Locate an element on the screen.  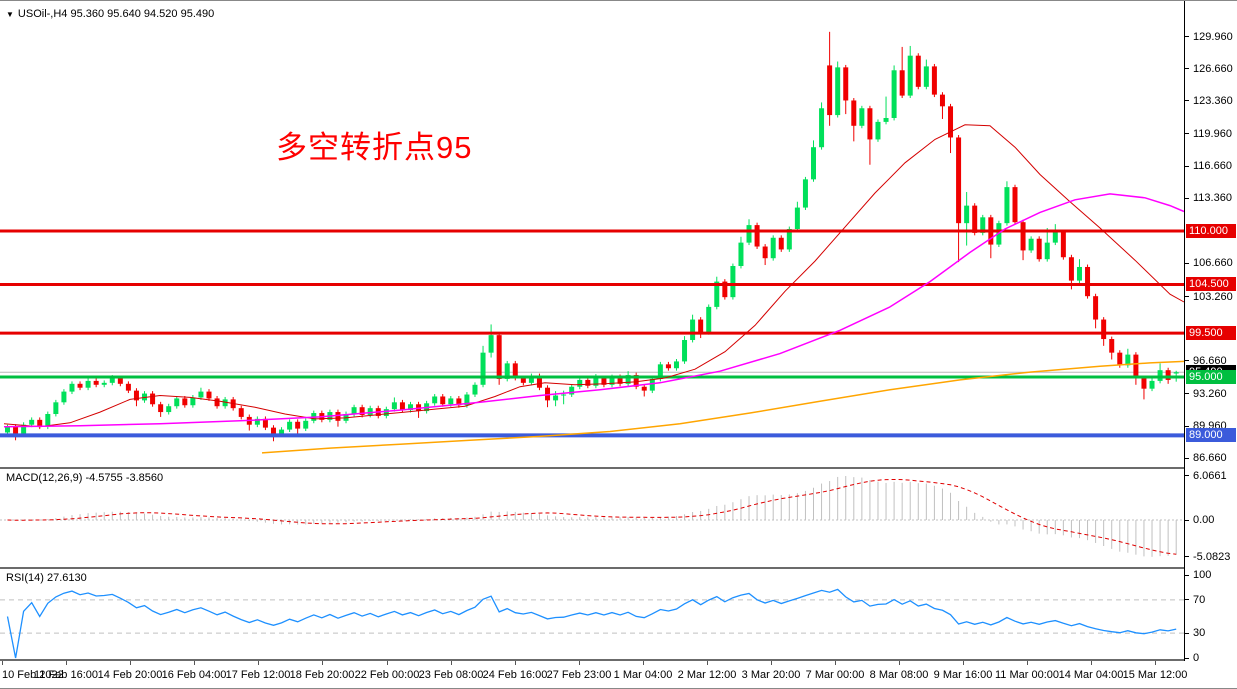
macd-tick-label: 6.0661 is located at coordinates (1210, 475).